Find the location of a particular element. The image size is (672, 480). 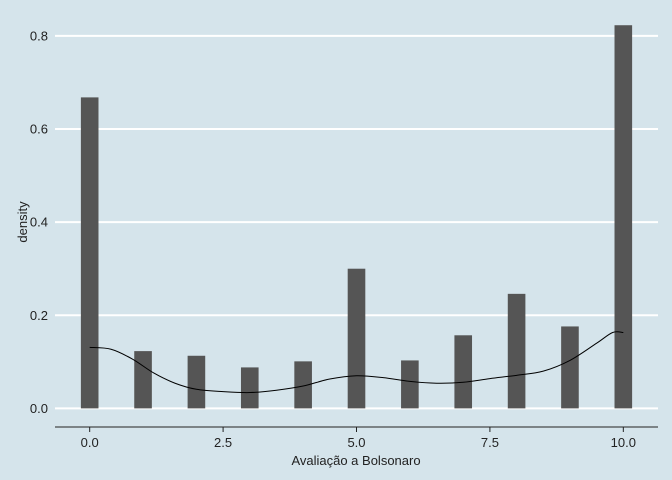

x-axis-title: Avaliação a Bolsonaro is located at coordinates (355, 460).